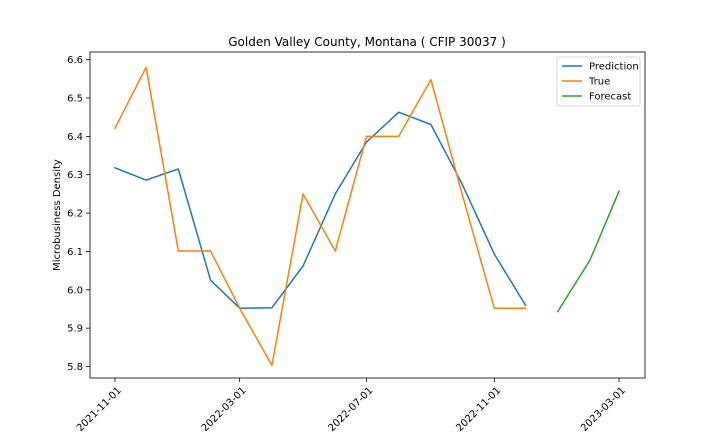 This screenshot has height=432, width=720. Describe the element at coordinates (75, 290) in the screenshot. I see `y-tick-label: 6.0` at that location.